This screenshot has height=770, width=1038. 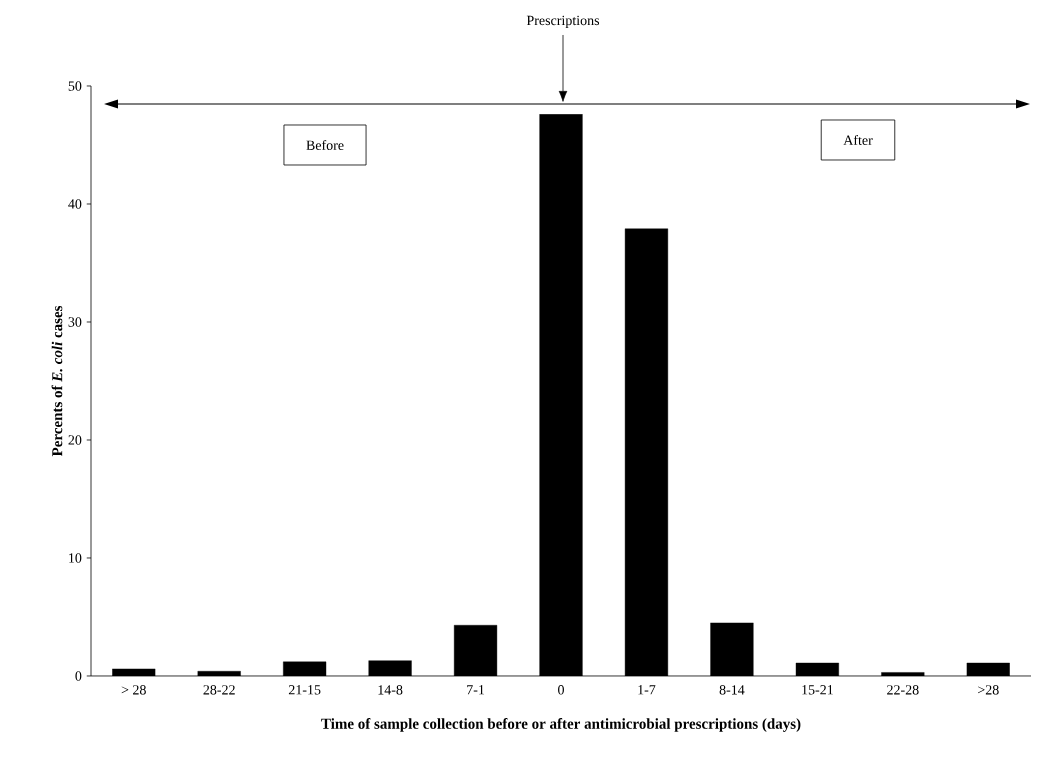 What do you see at coordinates (304, 690) in the screenshot?
I see `x-tick-label: 21-15` at bounding box center [304, 690].